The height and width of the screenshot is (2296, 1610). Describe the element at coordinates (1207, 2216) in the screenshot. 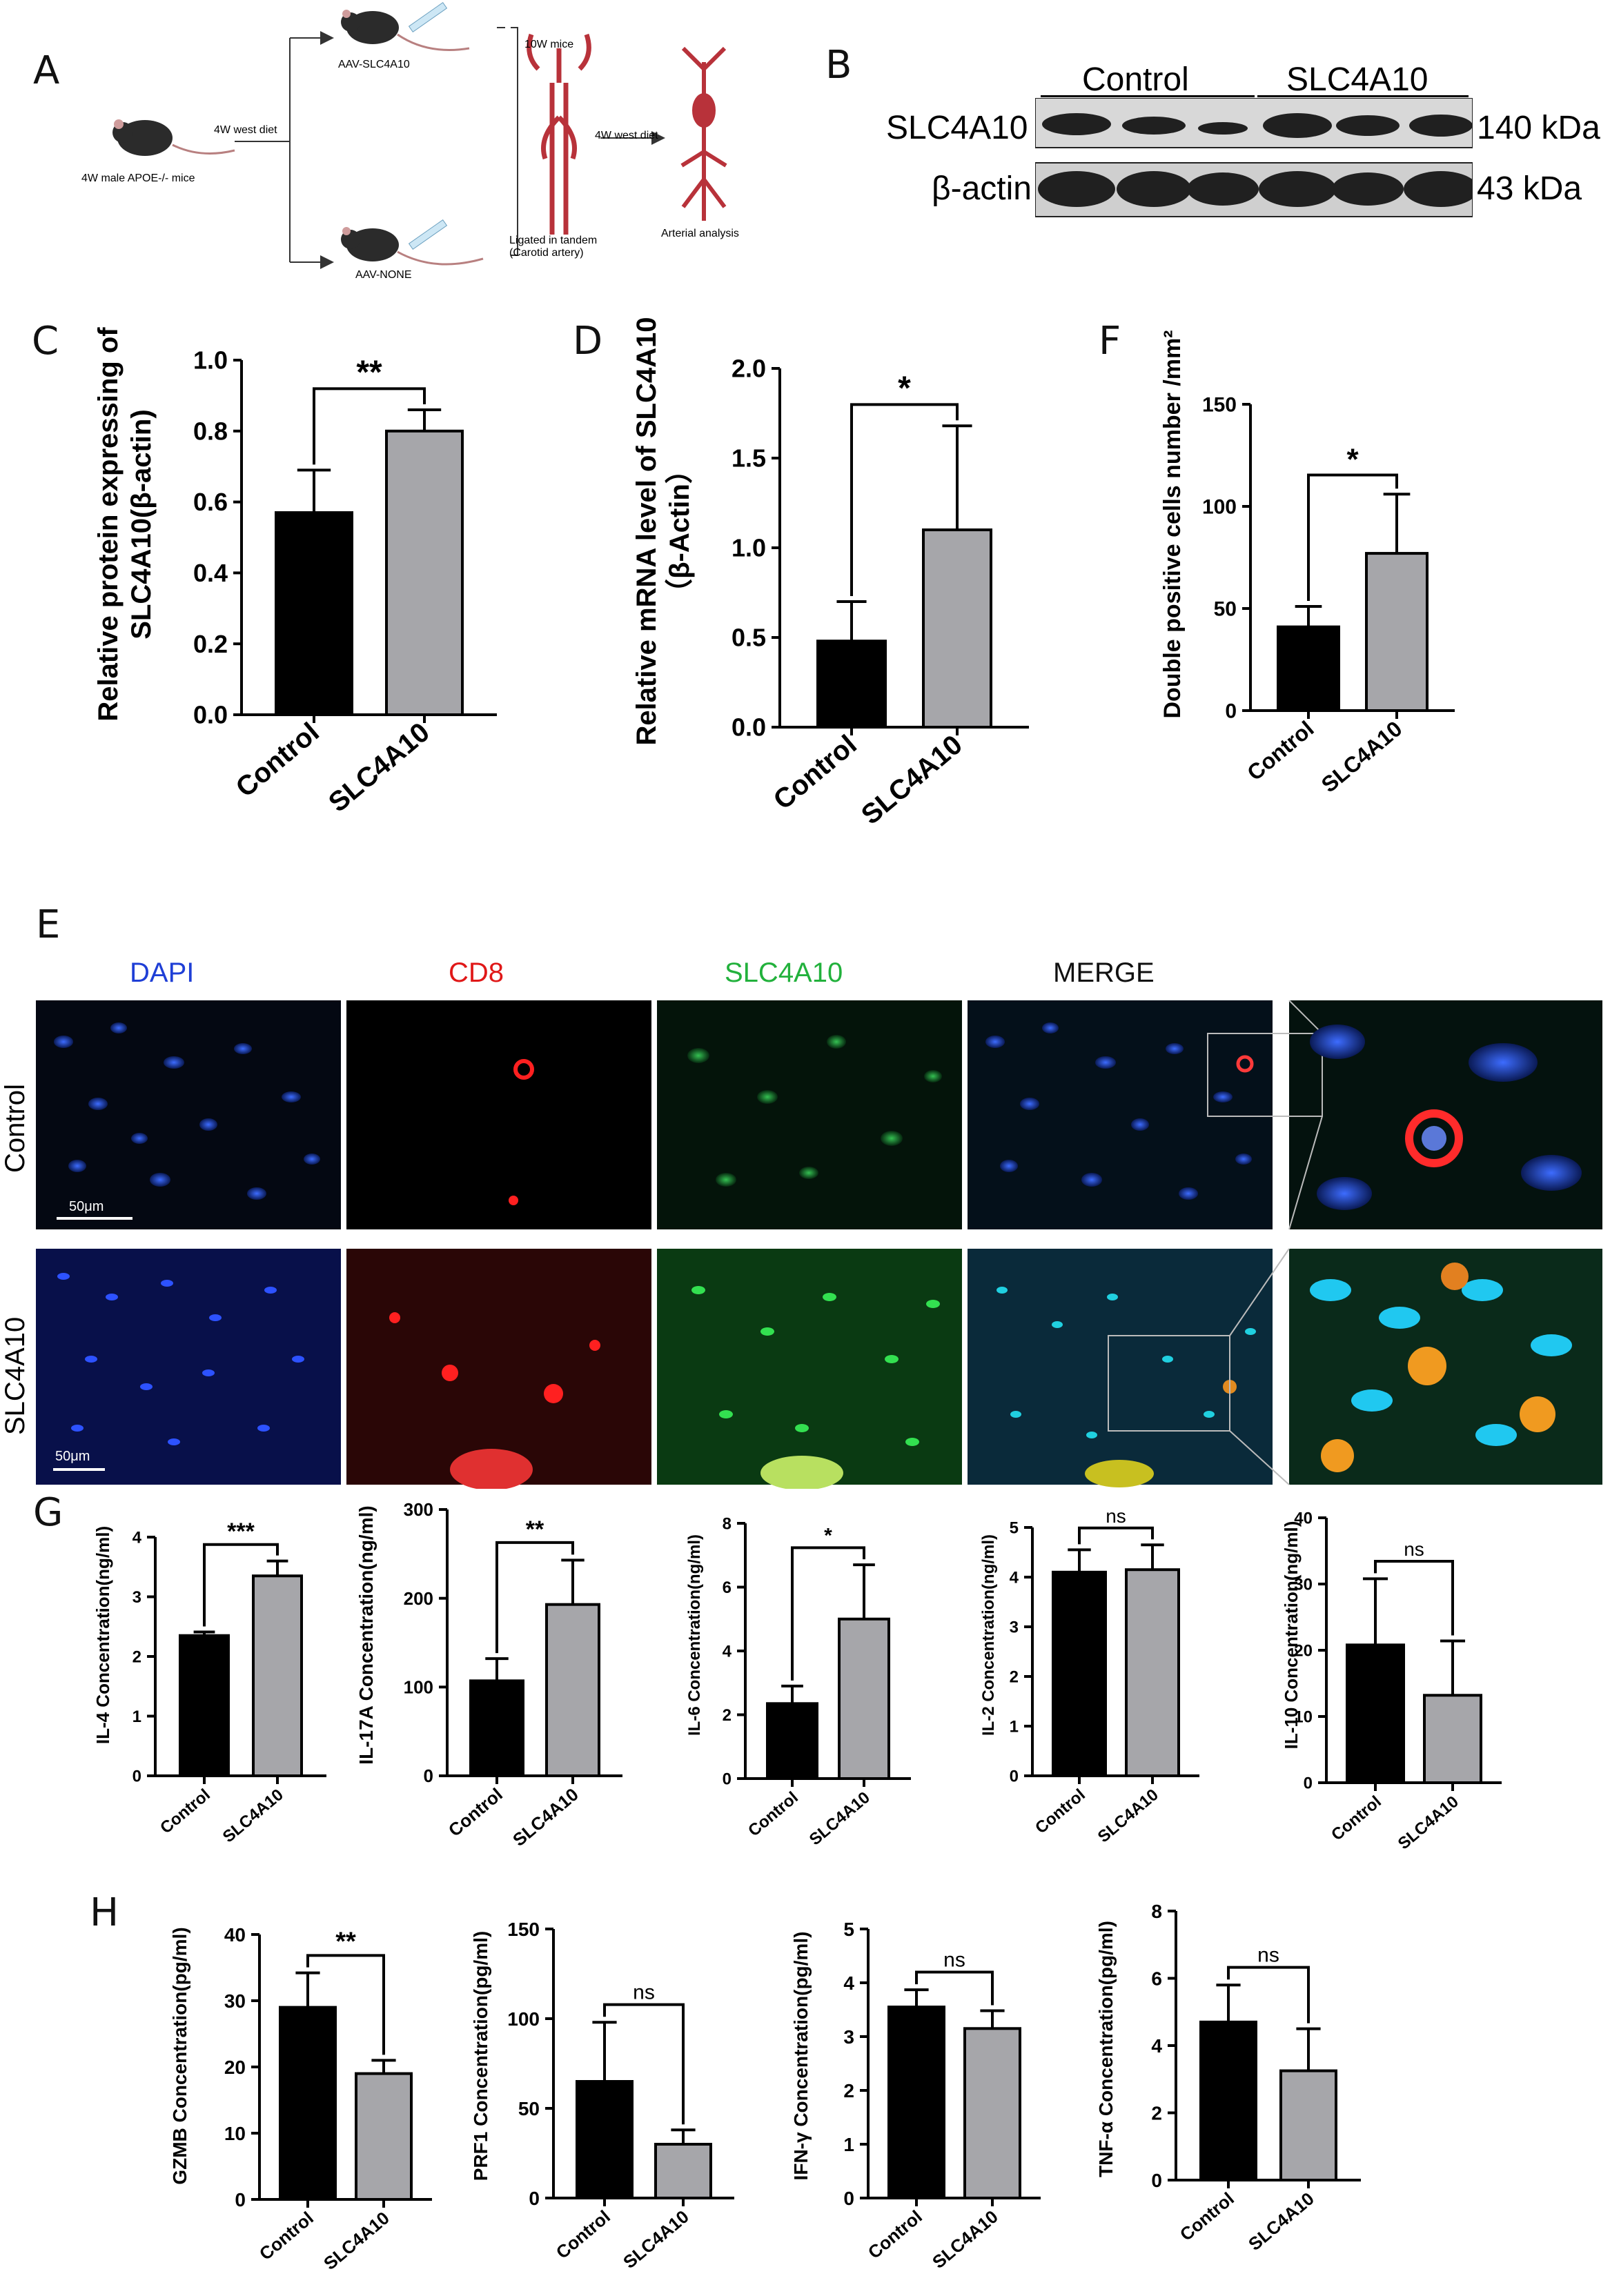

I see `chart-h4-category-0: Control` at that location.